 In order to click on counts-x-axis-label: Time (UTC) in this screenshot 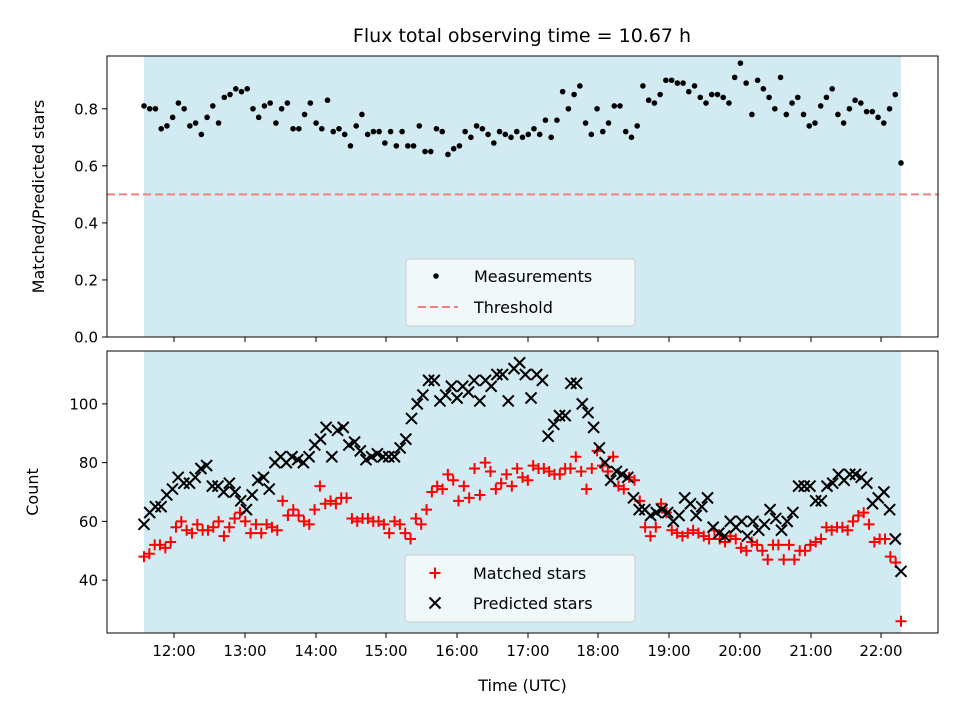, I will do `click(521, 685)`.